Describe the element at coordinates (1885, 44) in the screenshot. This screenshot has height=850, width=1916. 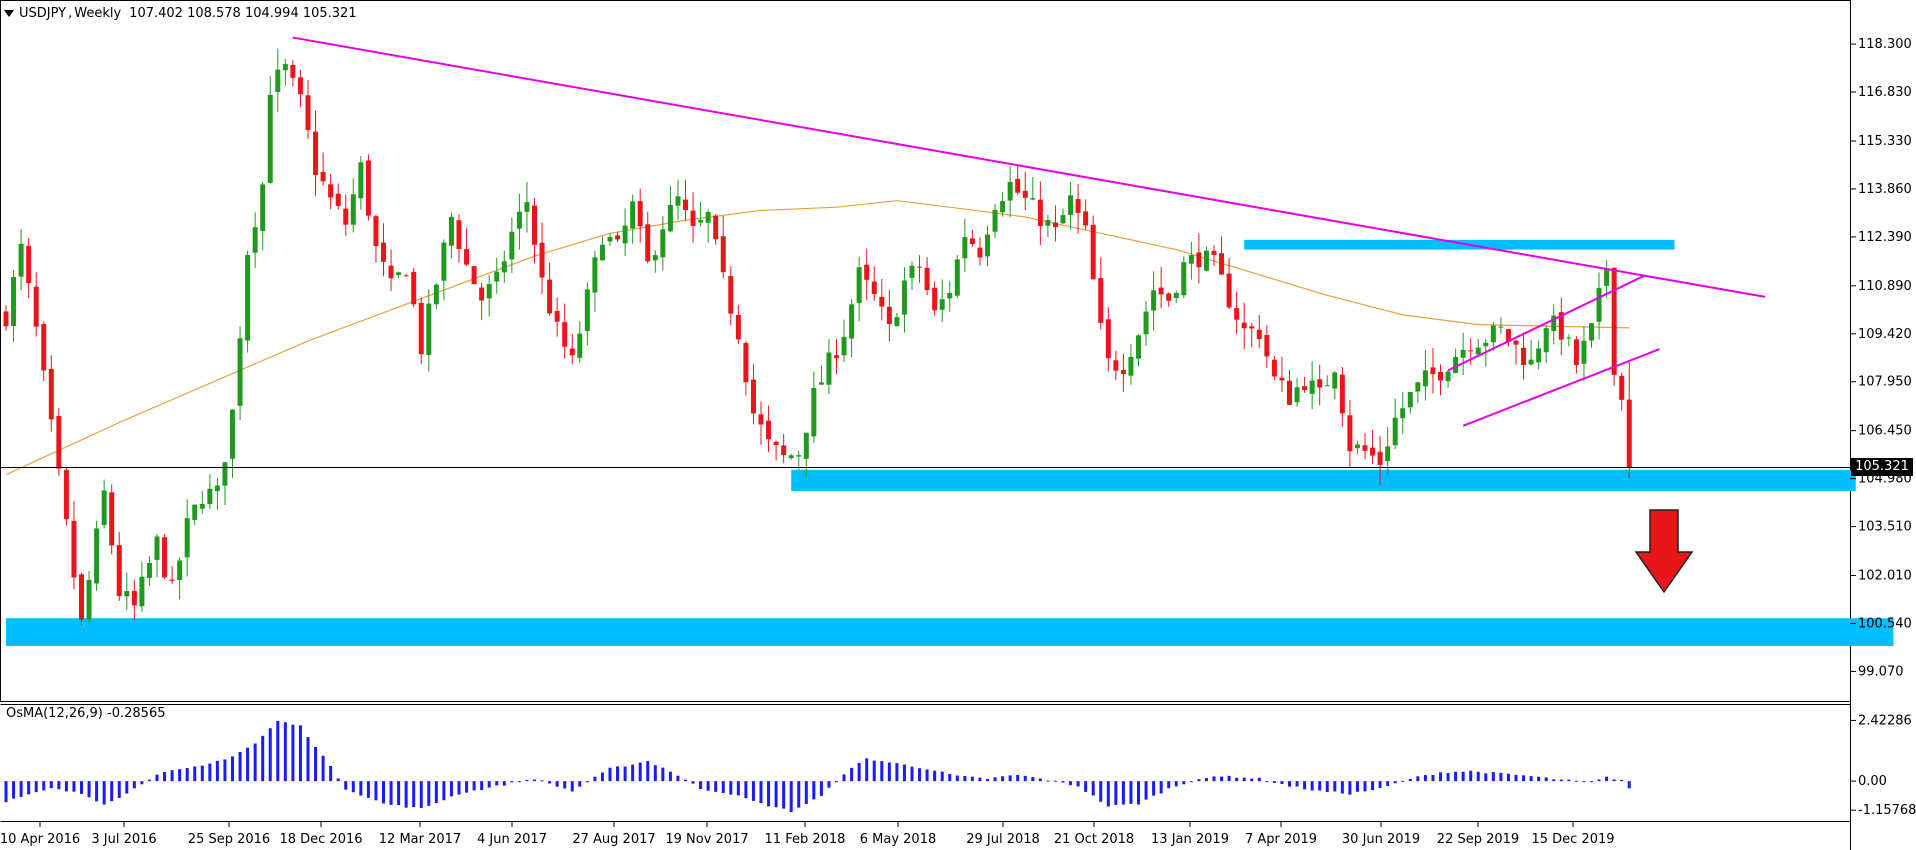
I see `price-tick-label: 118.300` at that location.